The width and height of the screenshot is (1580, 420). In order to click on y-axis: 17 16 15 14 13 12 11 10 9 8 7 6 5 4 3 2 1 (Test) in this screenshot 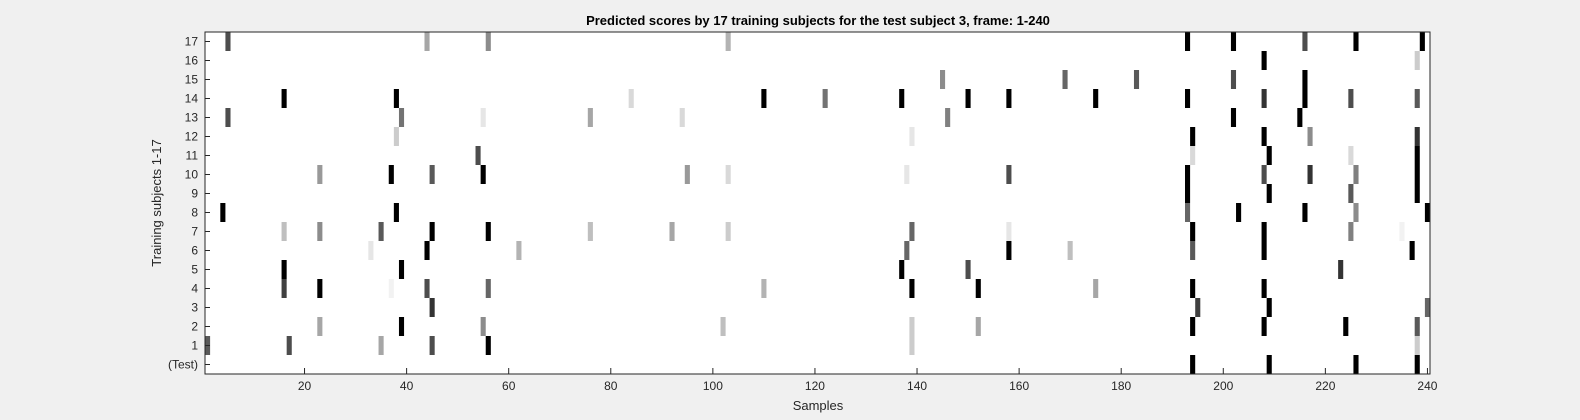, I will do `click(189, 203)`.